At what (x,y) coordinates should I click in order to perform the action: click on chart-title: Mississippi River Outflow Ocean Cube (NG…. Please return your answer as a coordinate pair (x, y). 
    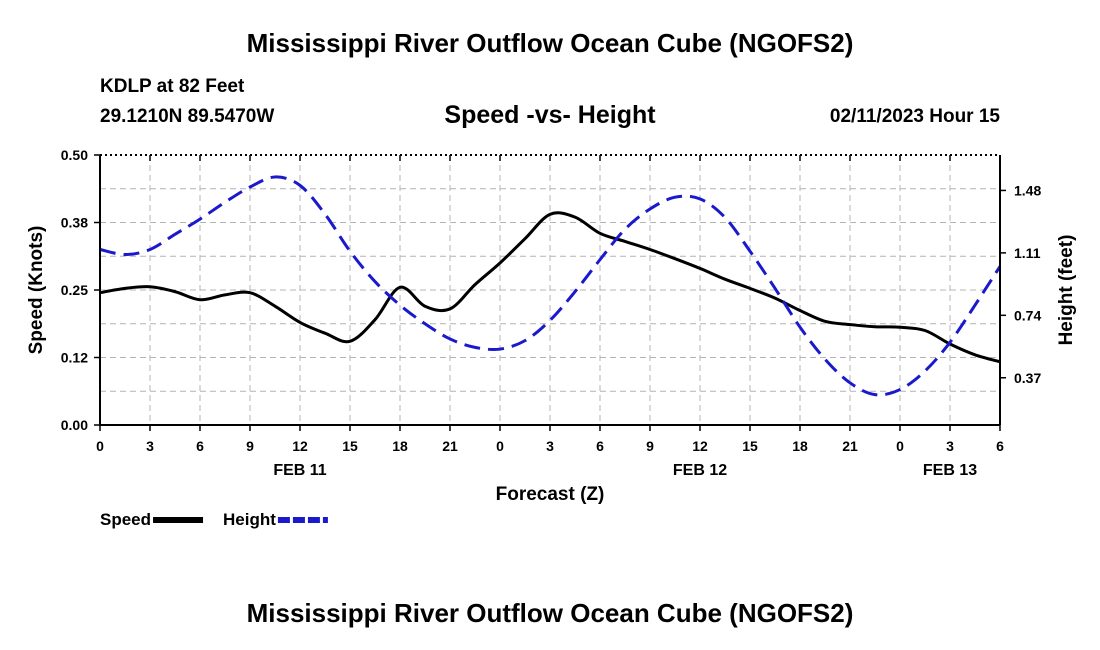
    Looking at the image, I should click on (550, 43).